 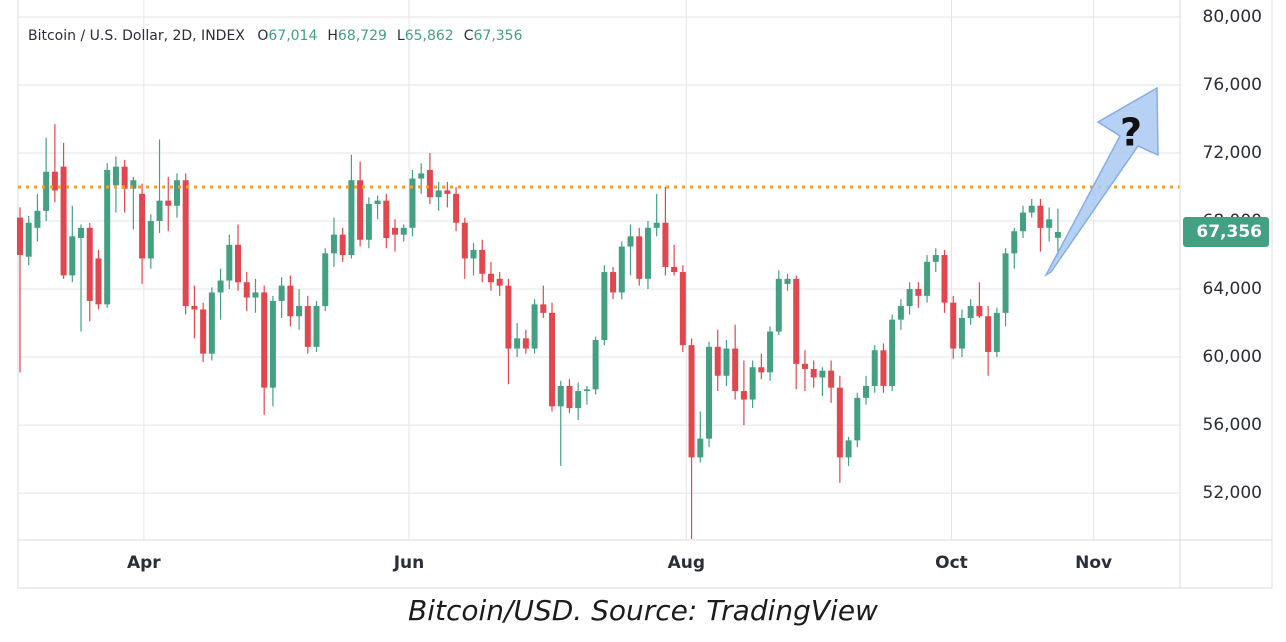 I want to click on y-tick-label: 64,000, so click(x=1232, y=289).